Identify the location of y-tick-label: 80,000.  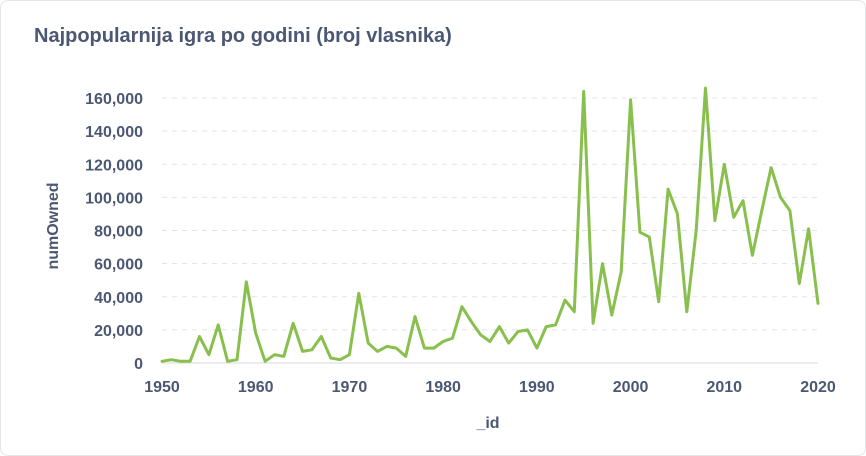
(118, 232).